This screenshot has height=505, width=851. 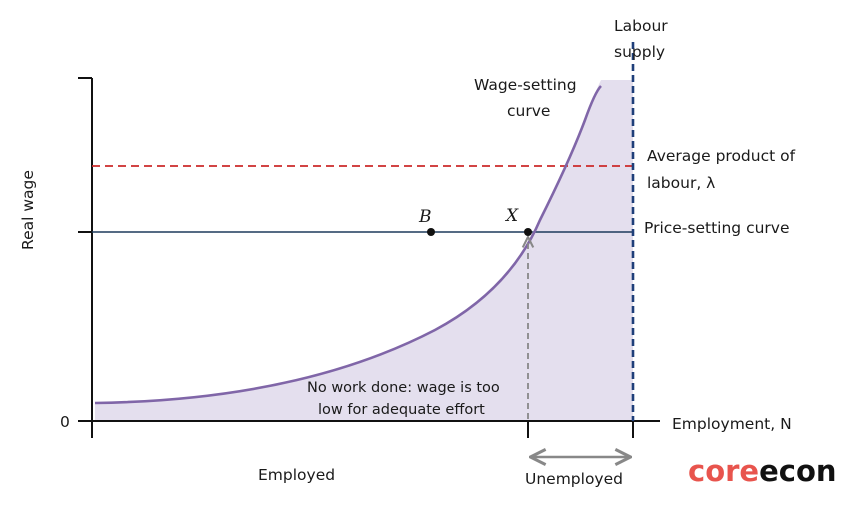 What do you see at coordinates (65, 422) in the screenshot?
I see `origin-label: 0` at bounding box center [65, 422].